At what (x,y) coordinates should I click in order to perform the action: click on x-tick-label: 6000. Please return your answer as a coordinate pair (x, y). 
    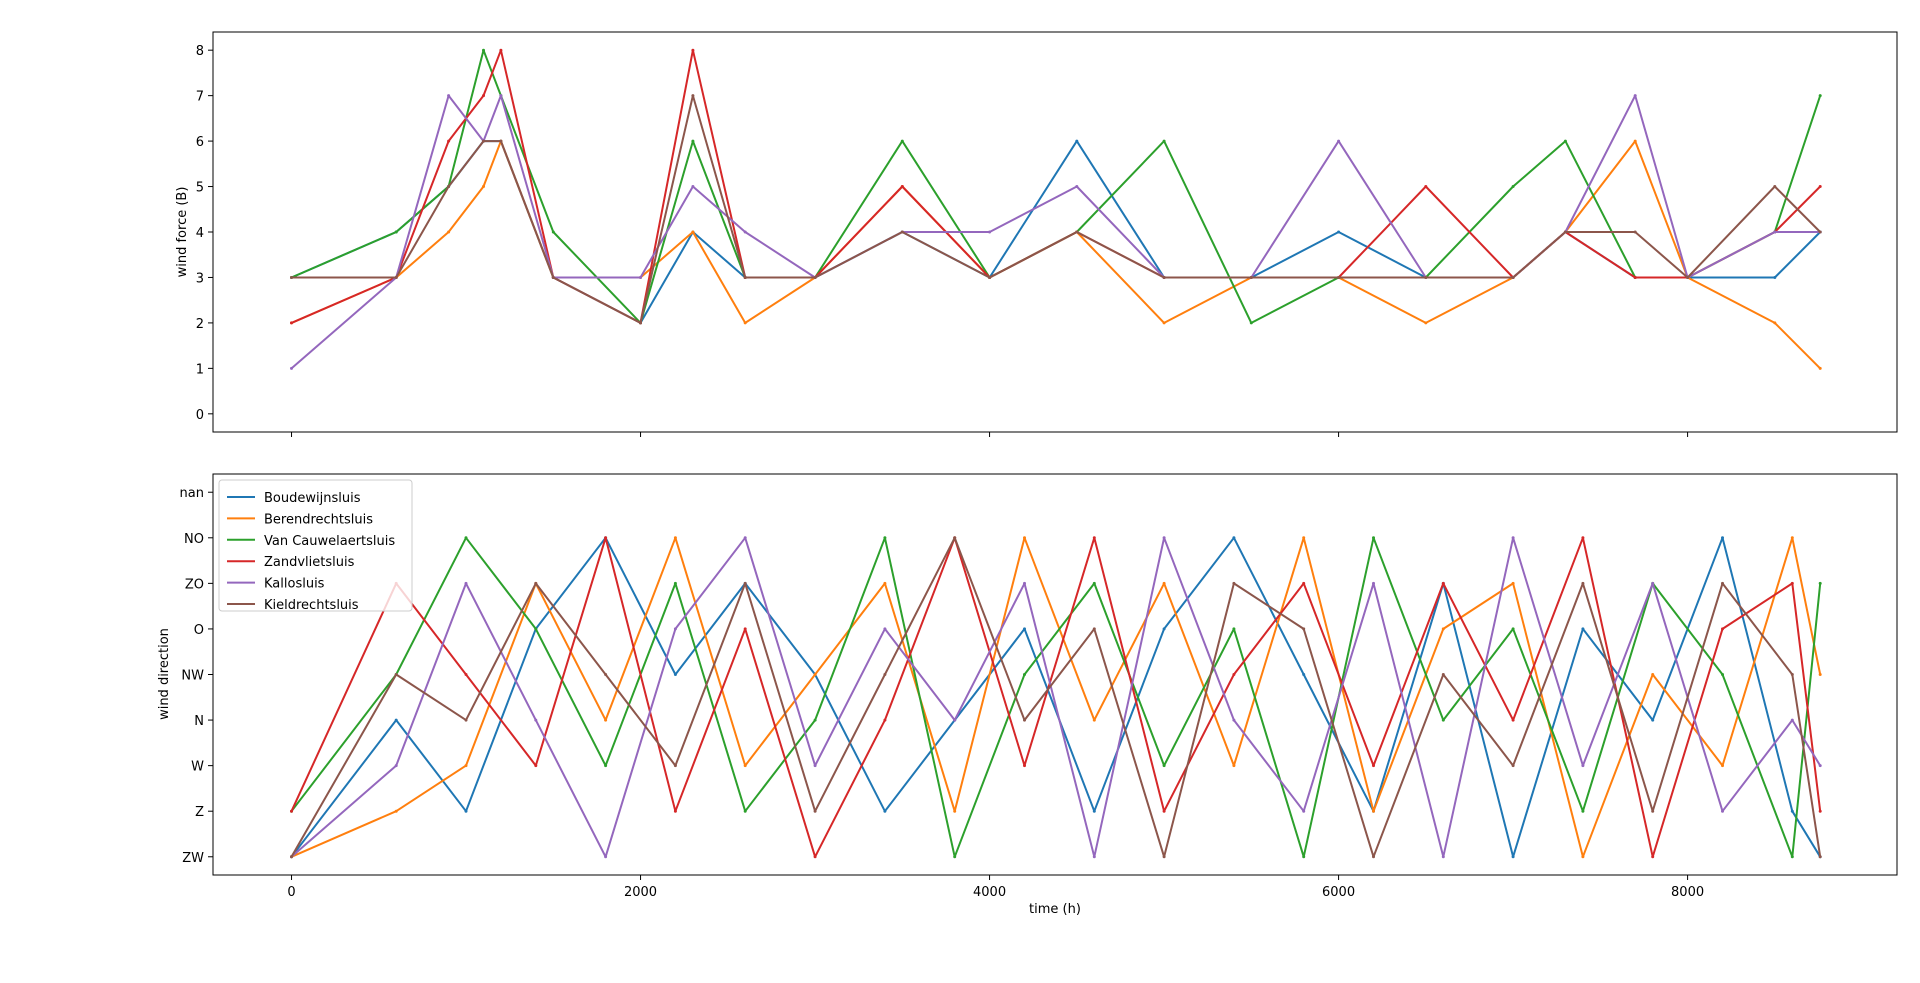
    Looking at the image, I should click on (1338, 892).